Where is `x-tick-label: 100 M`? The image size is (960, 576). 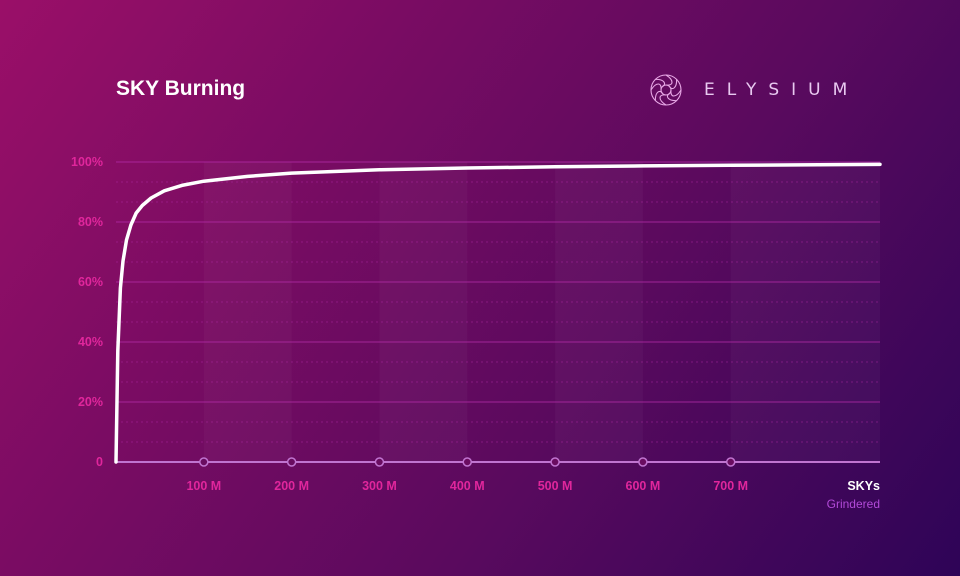
x-tick-label: 100 M is located at coordinates (203, 486).